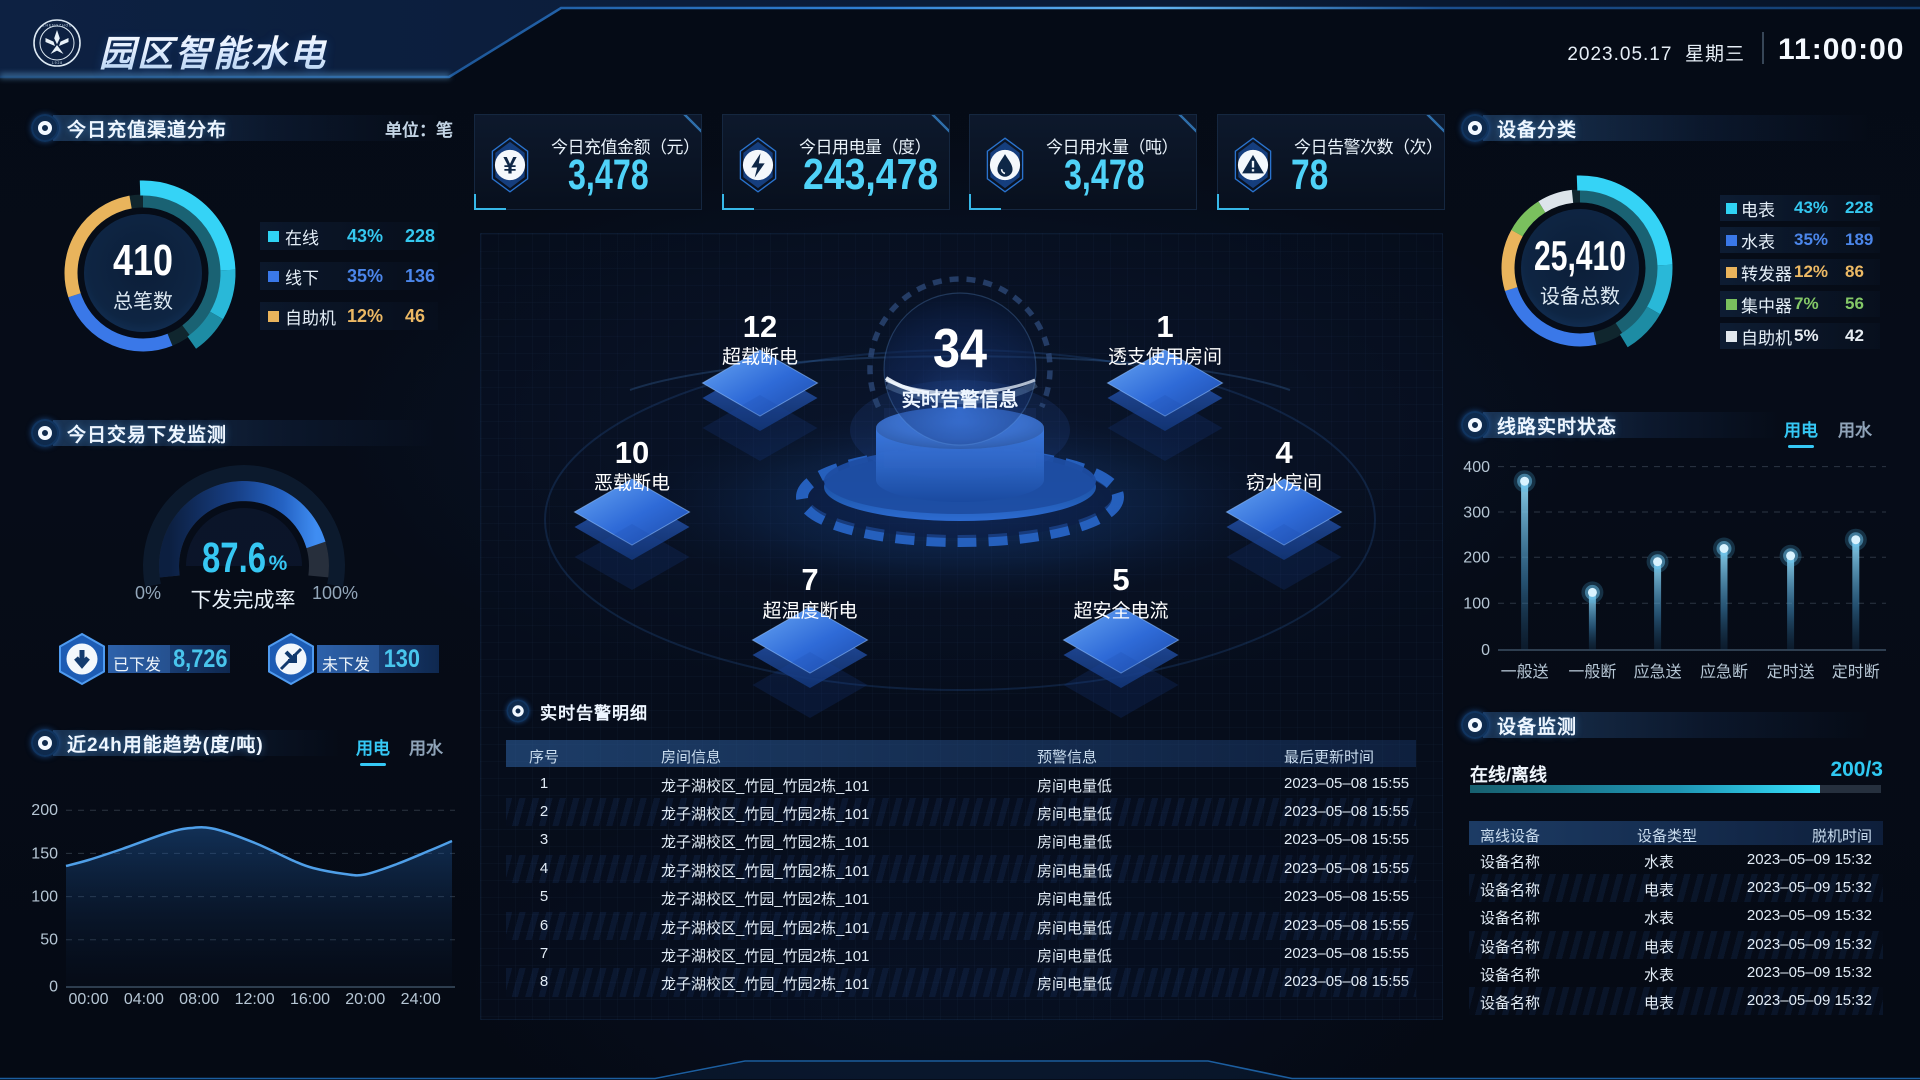  Describe the element at coordinates (1164, 326) in the screenshot. I see `svg-text: 1` at that location.